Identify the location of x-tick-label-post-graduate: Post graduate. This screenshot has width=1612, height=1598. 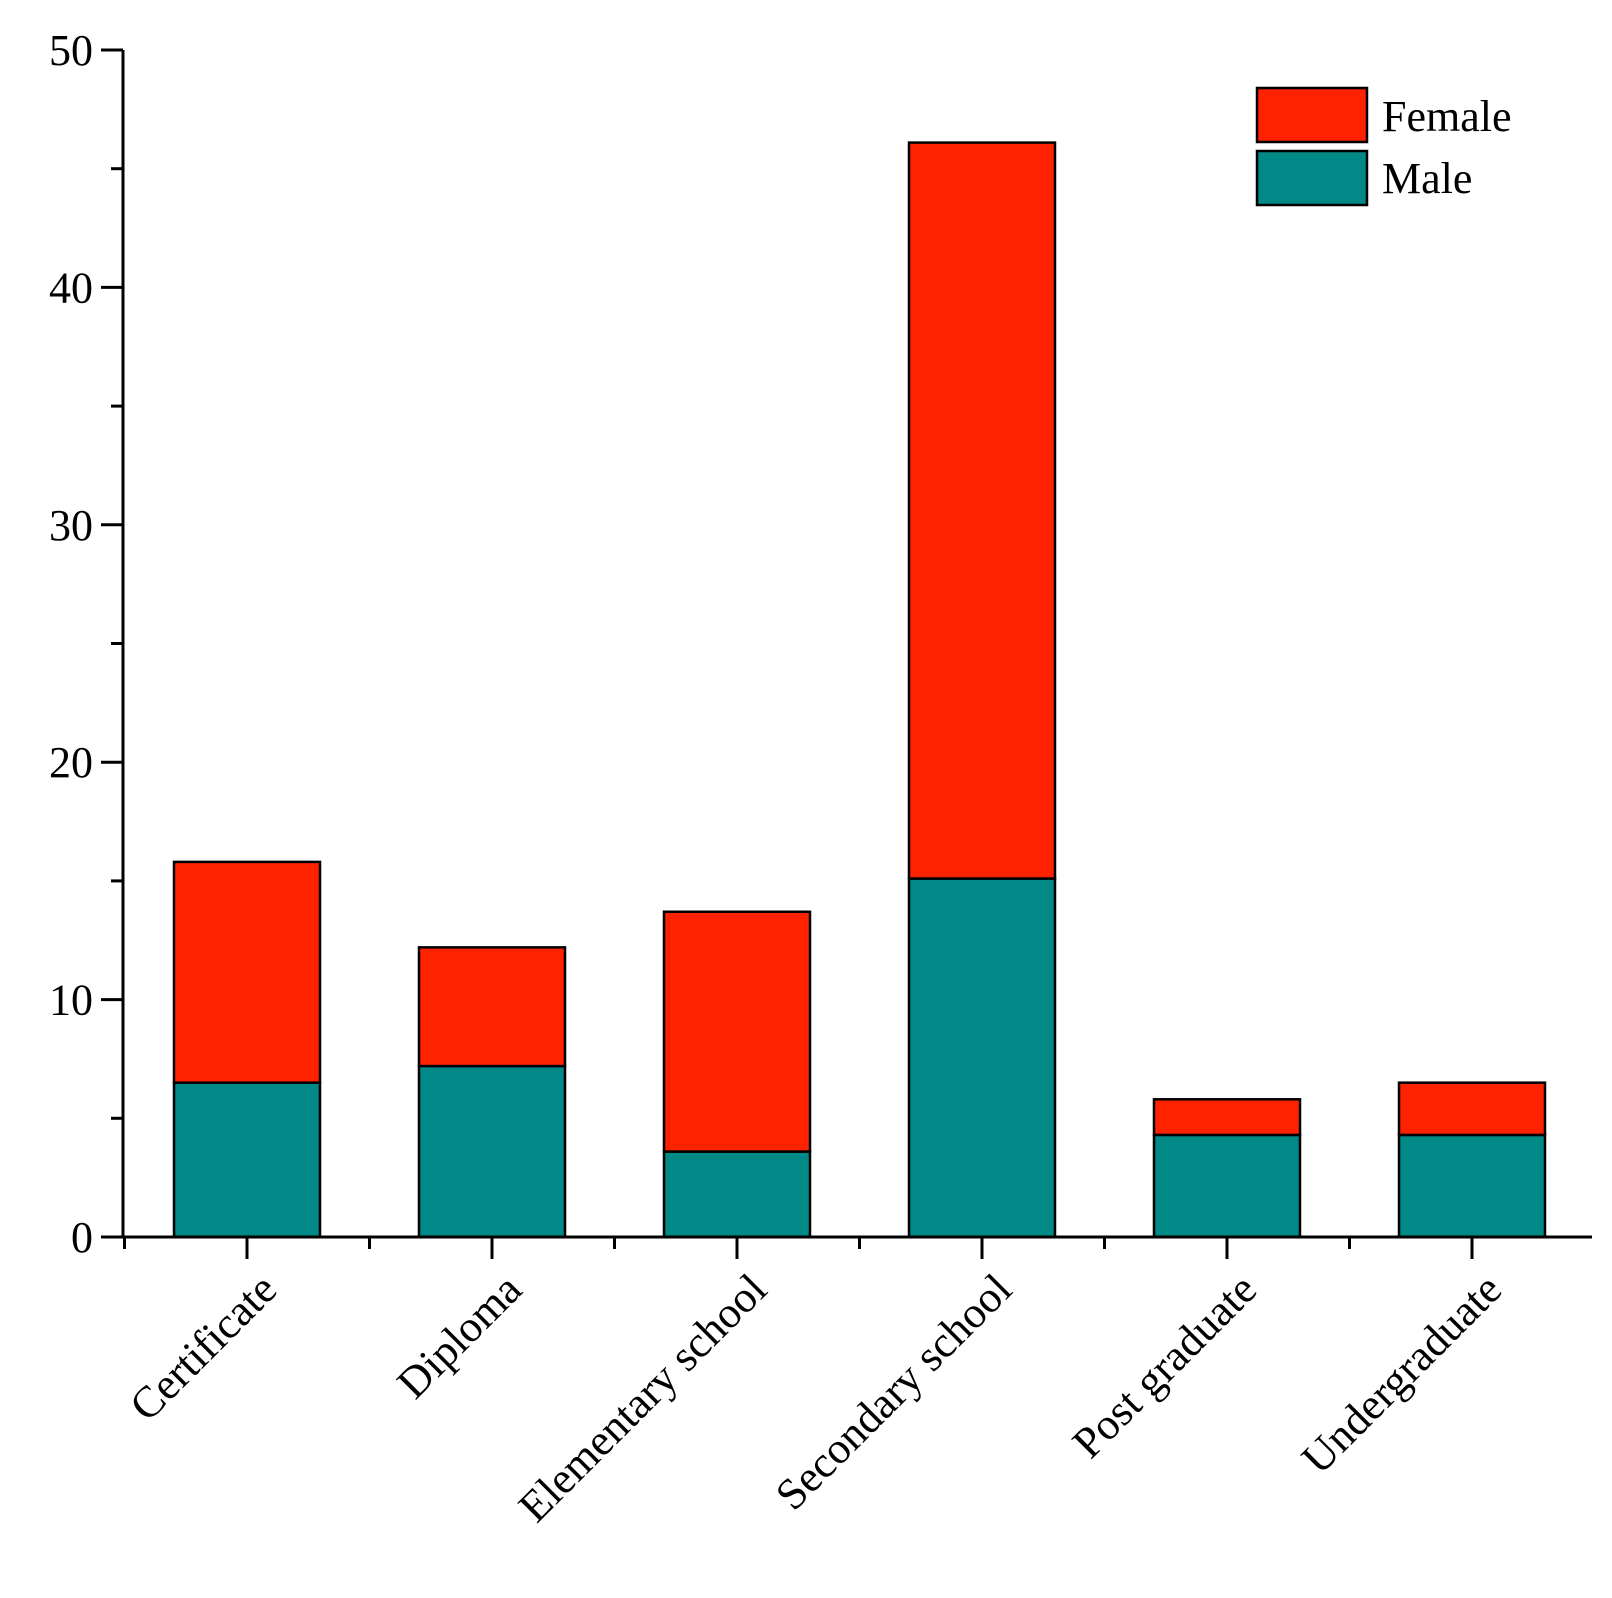
(1164, 1365).